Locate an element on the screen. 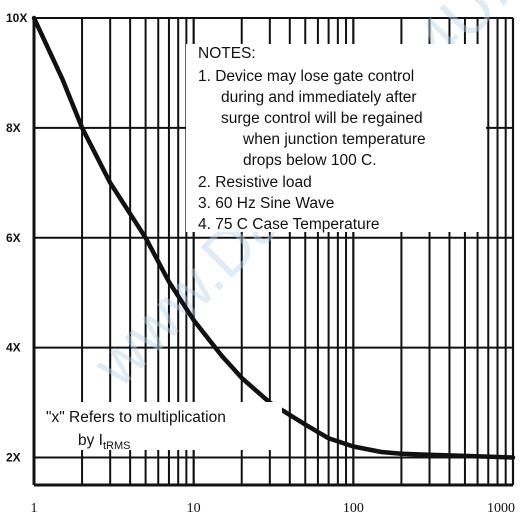  y-tick-label: 4X is located at coordinates (13, 348).